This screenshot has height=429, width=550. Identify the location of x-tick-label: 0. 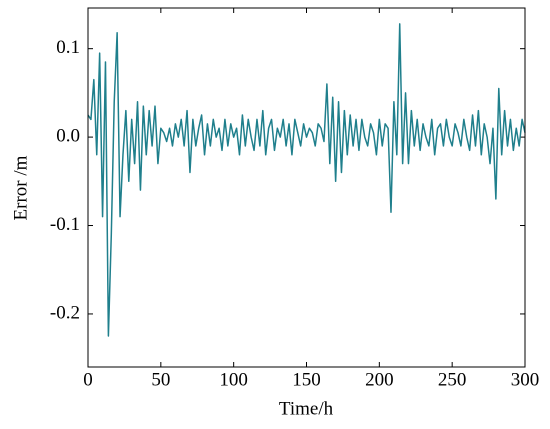
(88, 379).